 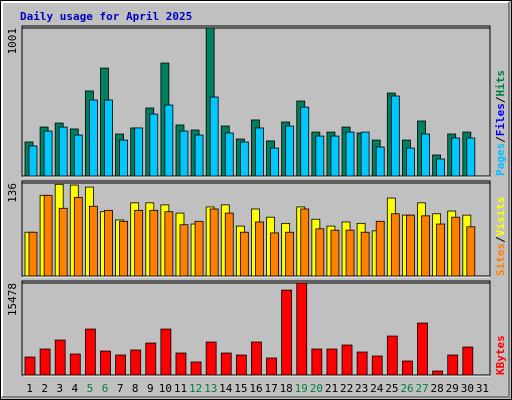 What do you see at coordinates (165, 388) in the screenshot?
I see `x-tick-label: 10` at bounding box center [165, 388].